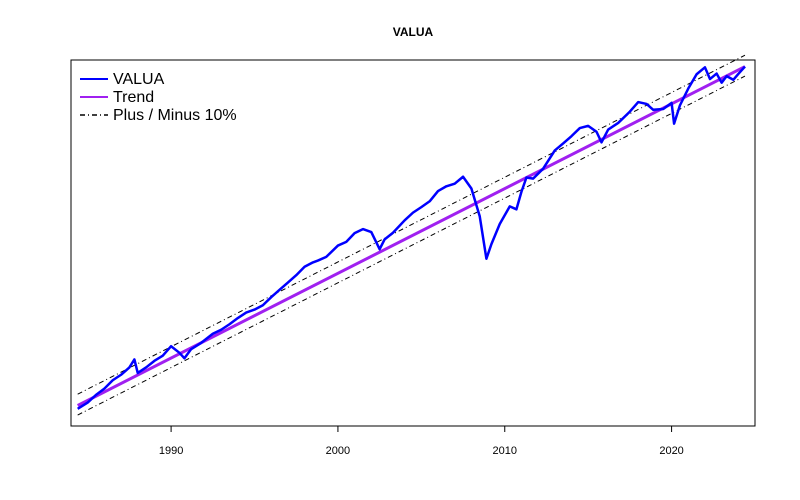 This screenshot has width=800, height=500. Describe the element at coordinates (421, 441) in the screenshot. I see `x-axis: 1990 2000 2010 2020` at that location.